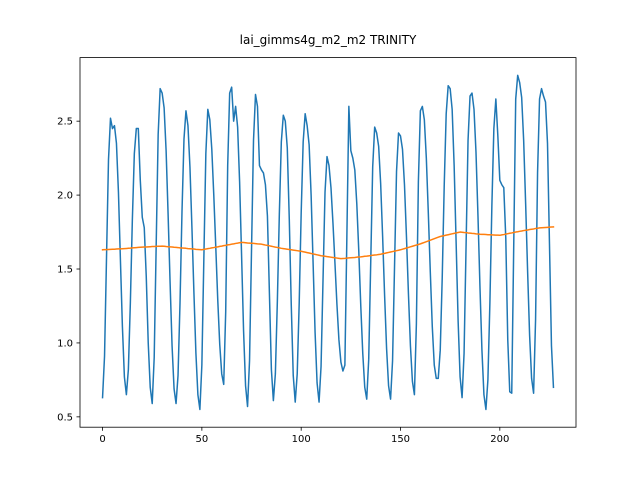 This screenshot has width=640, height=480. I want to click on data-line, so click(328, 243).